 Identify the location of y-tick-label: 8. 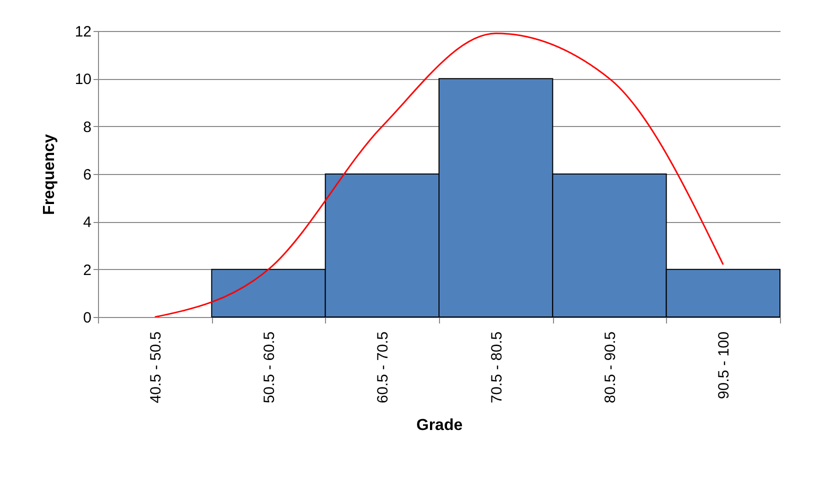
(87, 127).